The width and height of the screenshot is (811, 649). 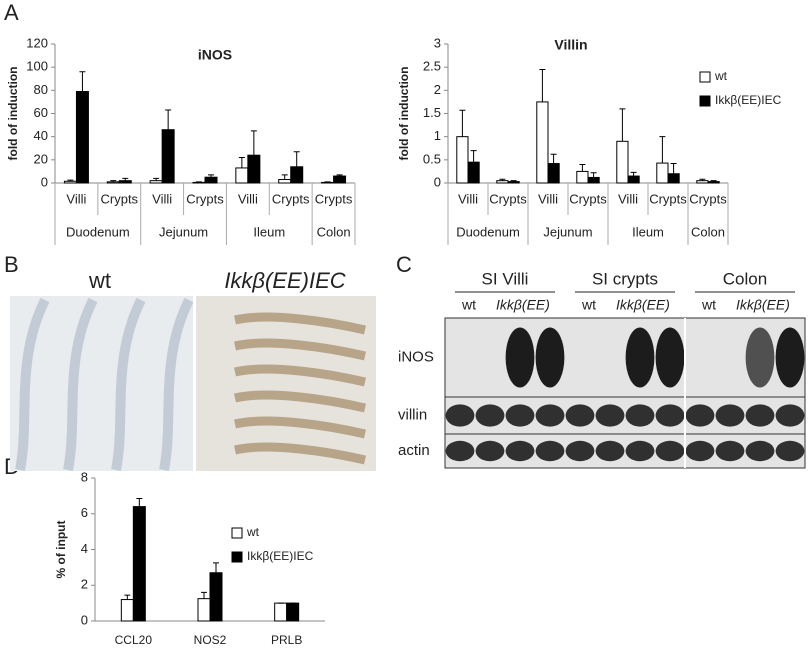 What do you see at coordinates (437, 135) in the screenshot?
I see `y-tick-label: 1` at bounding box center [437, 135].